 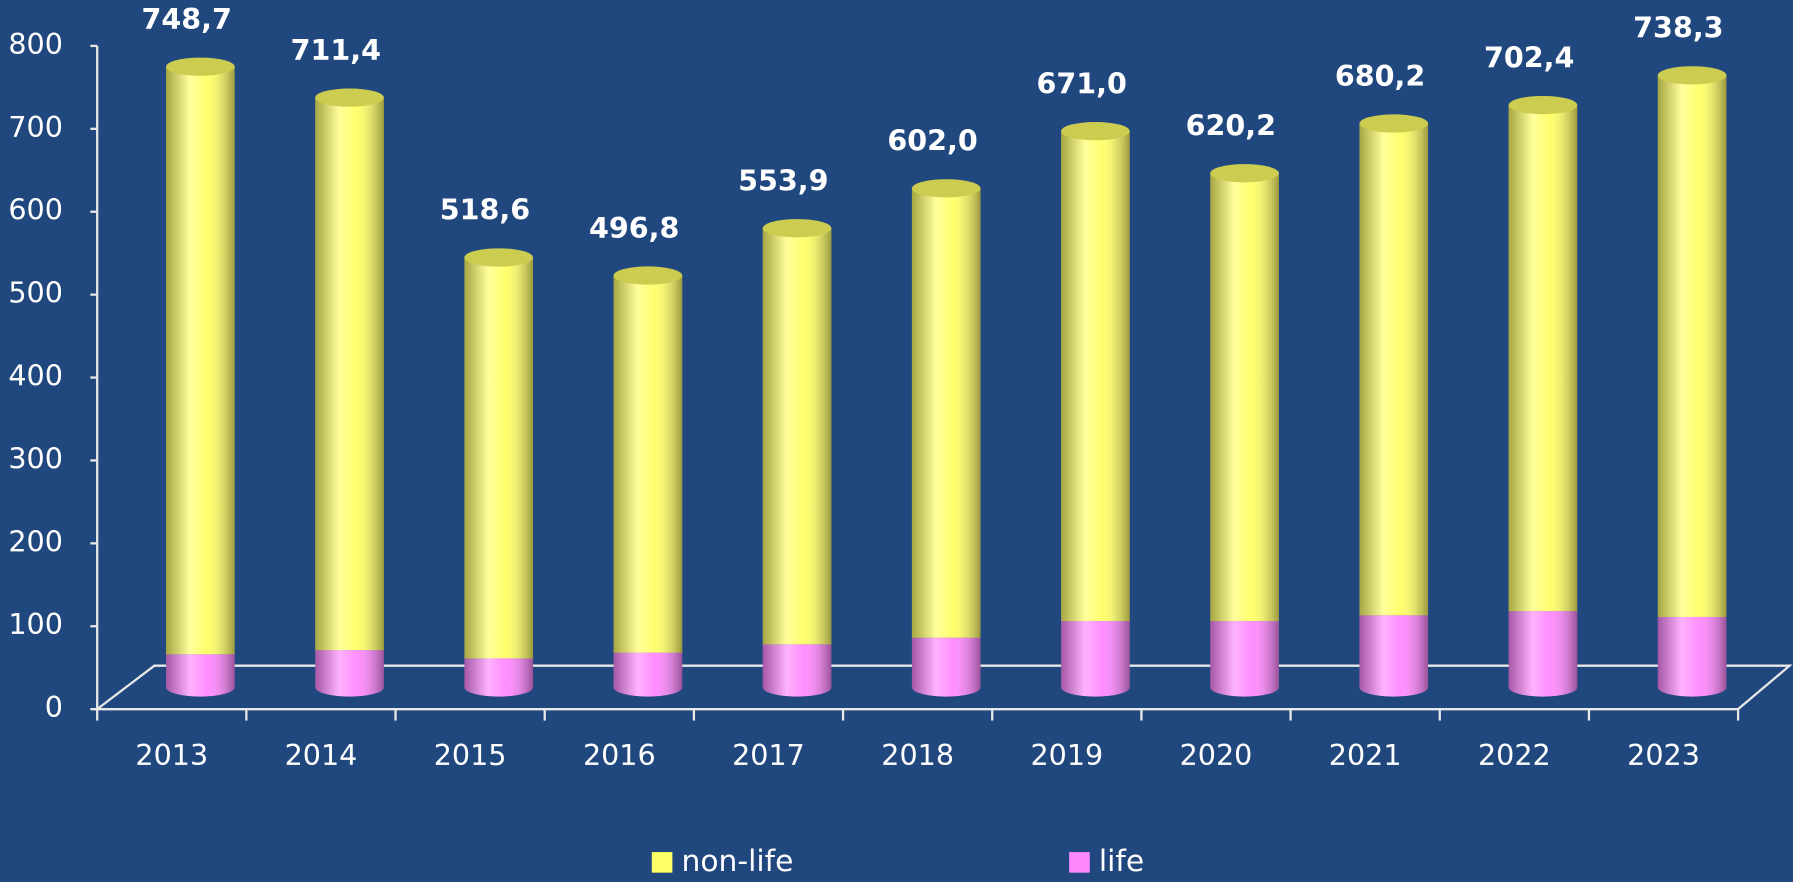 I want to click on x-tick-label: 2018, so click(x=917, y=755).